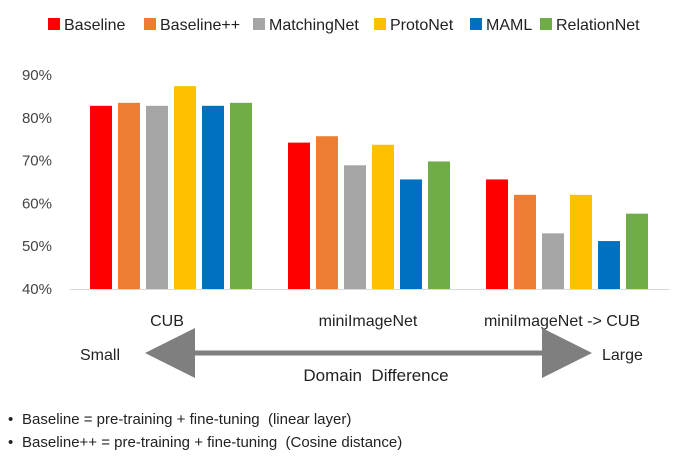  I want to click on category-label: miniImageNet, so click(368, 321).